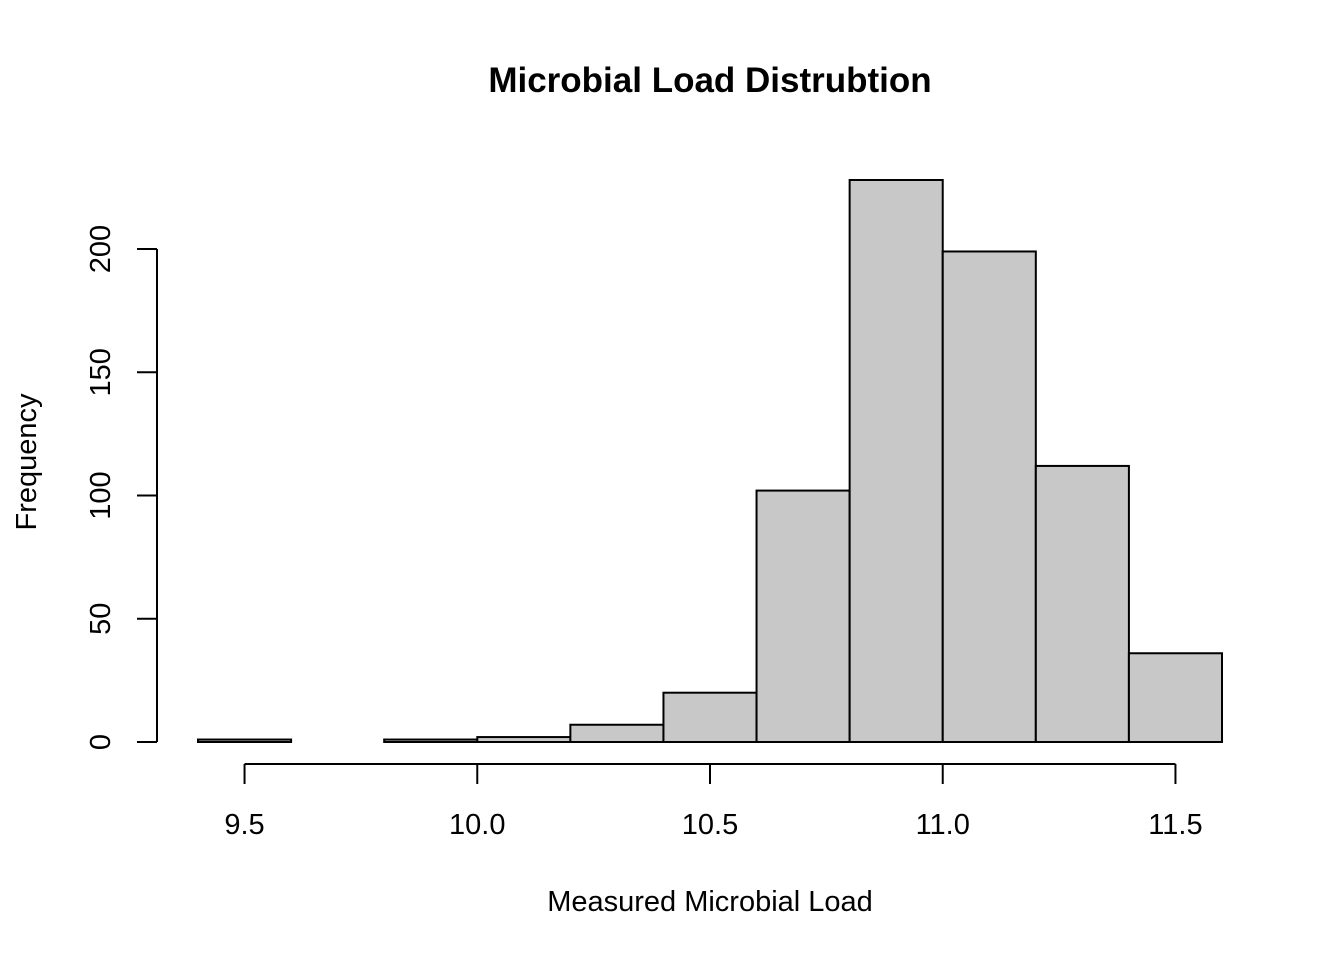 This screenshot has height=960, width=1344. What do you see at coordinates (101, 249) in the screenshot?
I see `y-tick-label-4: 200` at bounding box center [101, 249].